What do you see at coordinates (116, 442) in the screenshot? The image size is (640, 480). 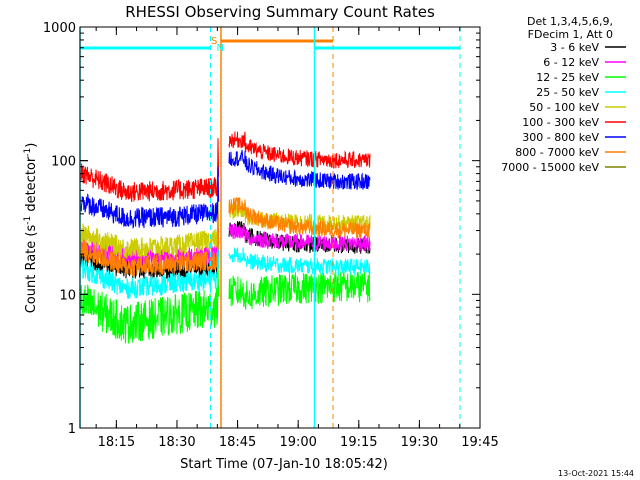 I see `x-tick-label: 18:15` at bounding box center [116, 442].